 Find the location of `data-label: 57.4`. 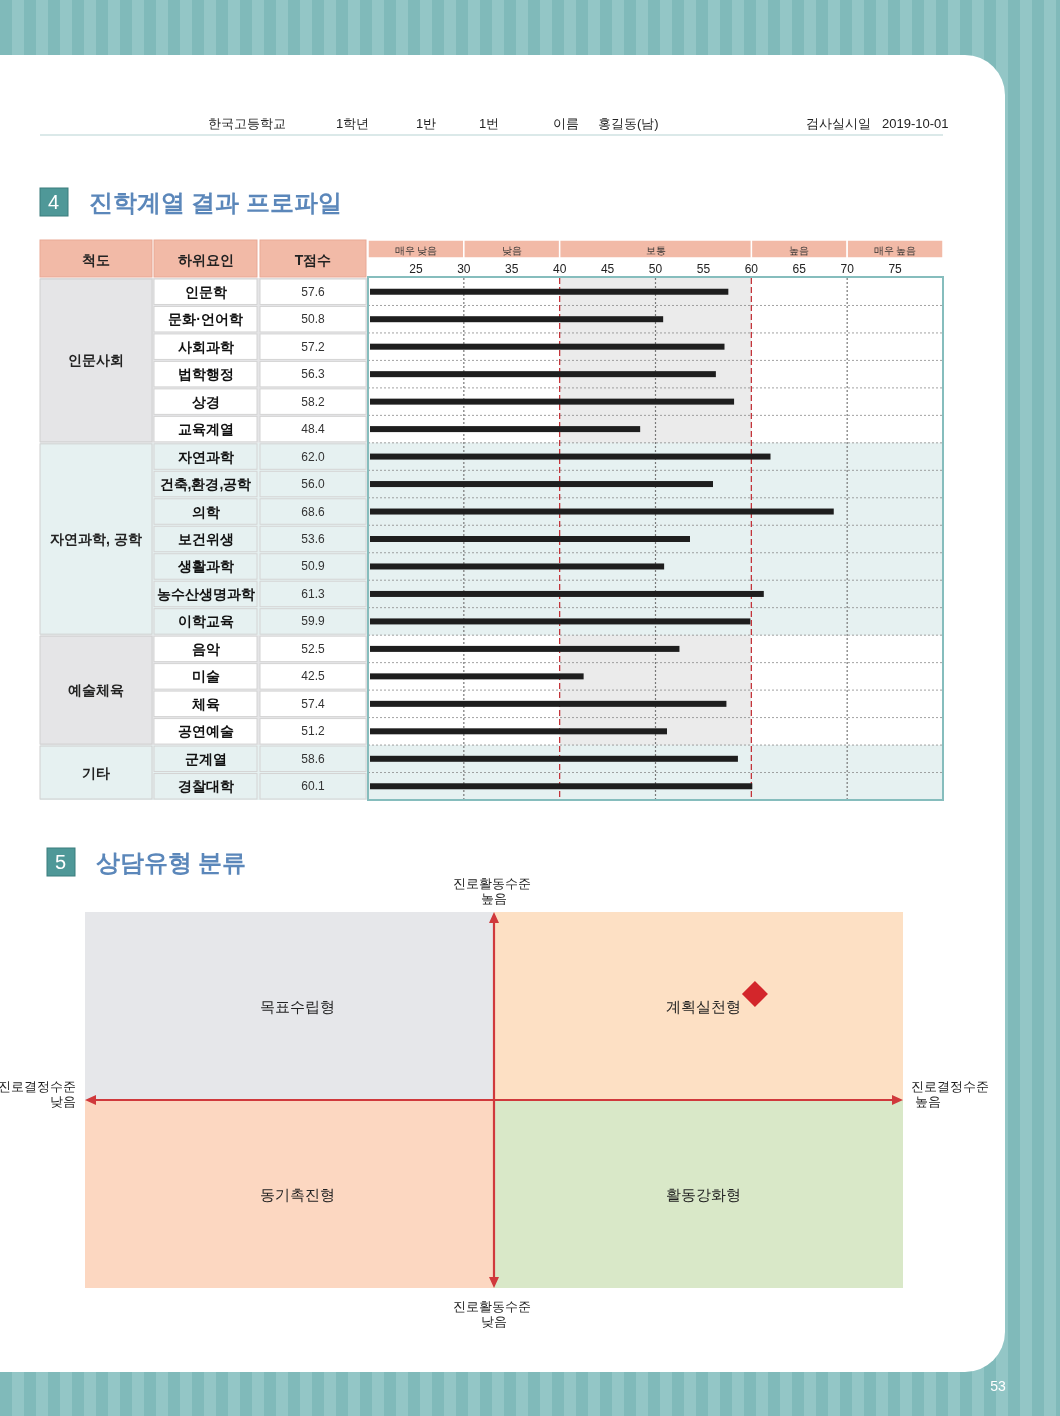

data-label: 57.4 is located at coordinates (313, 703).